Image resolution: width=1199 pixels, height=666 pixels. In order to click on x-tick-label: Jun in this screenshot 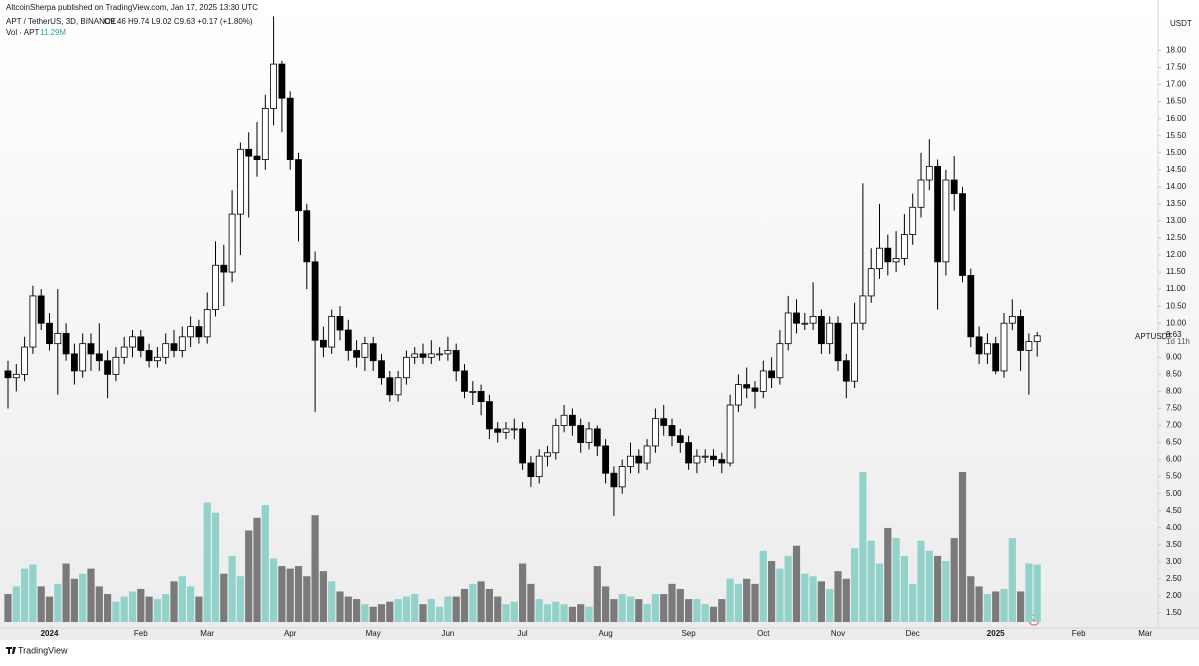, I will do `click(447, 633)`.